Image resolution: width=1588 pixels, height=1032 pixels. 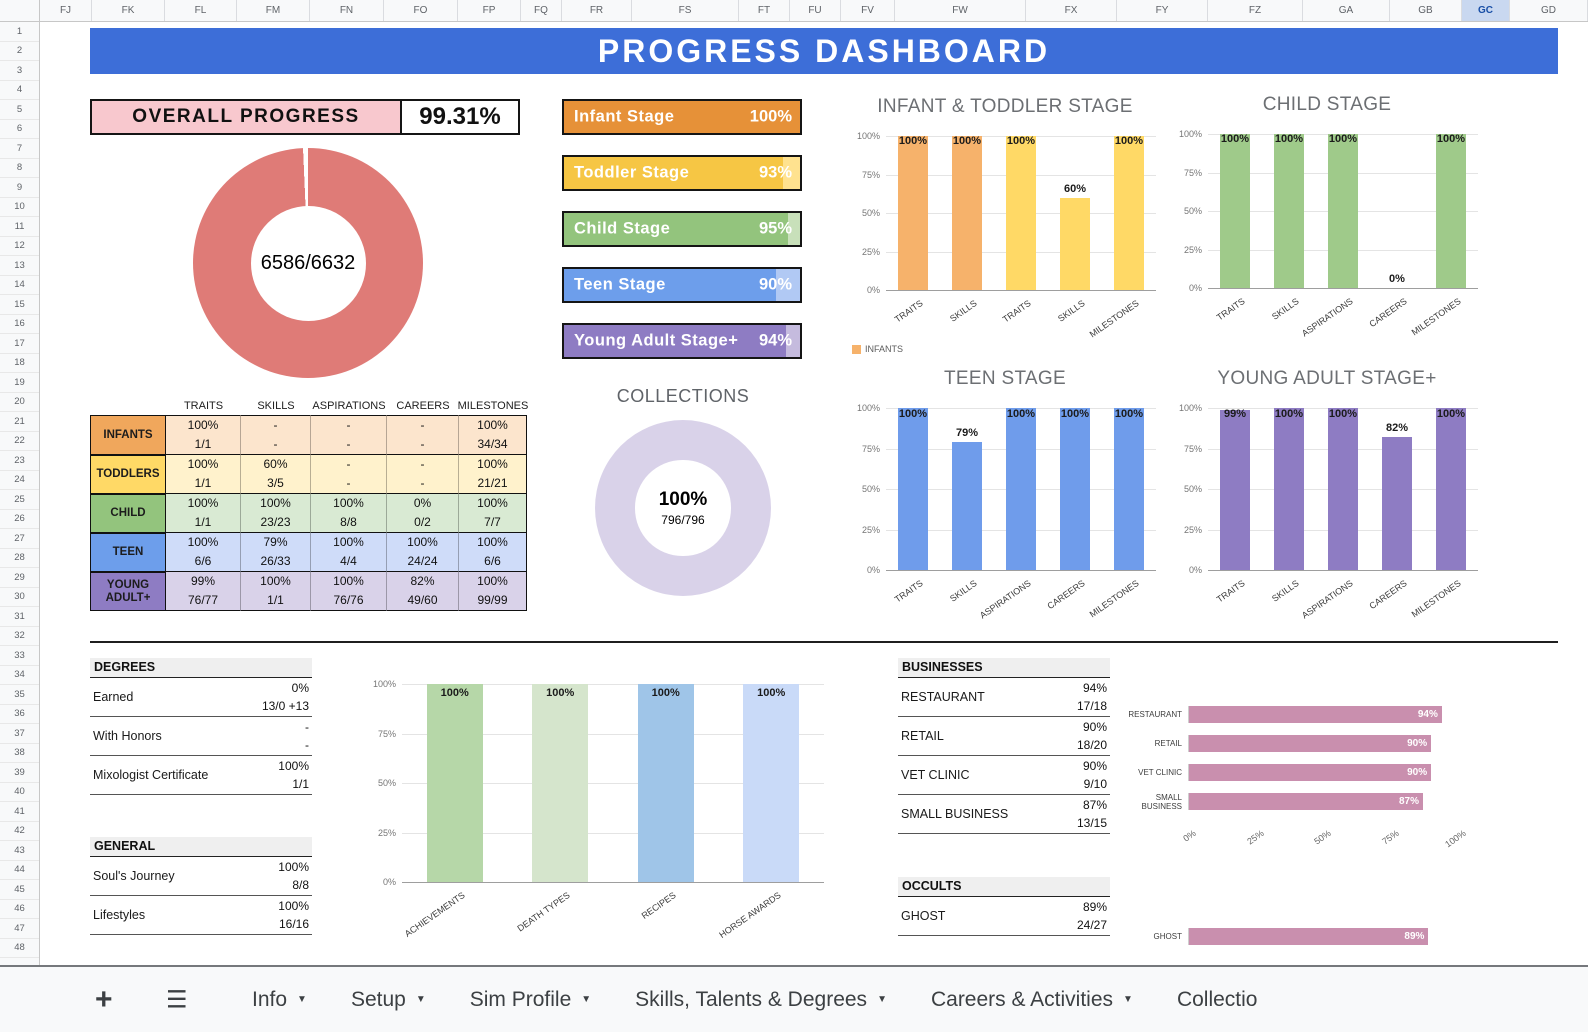 I want to click on row-header-48: 48, so click(x=19, y=948).